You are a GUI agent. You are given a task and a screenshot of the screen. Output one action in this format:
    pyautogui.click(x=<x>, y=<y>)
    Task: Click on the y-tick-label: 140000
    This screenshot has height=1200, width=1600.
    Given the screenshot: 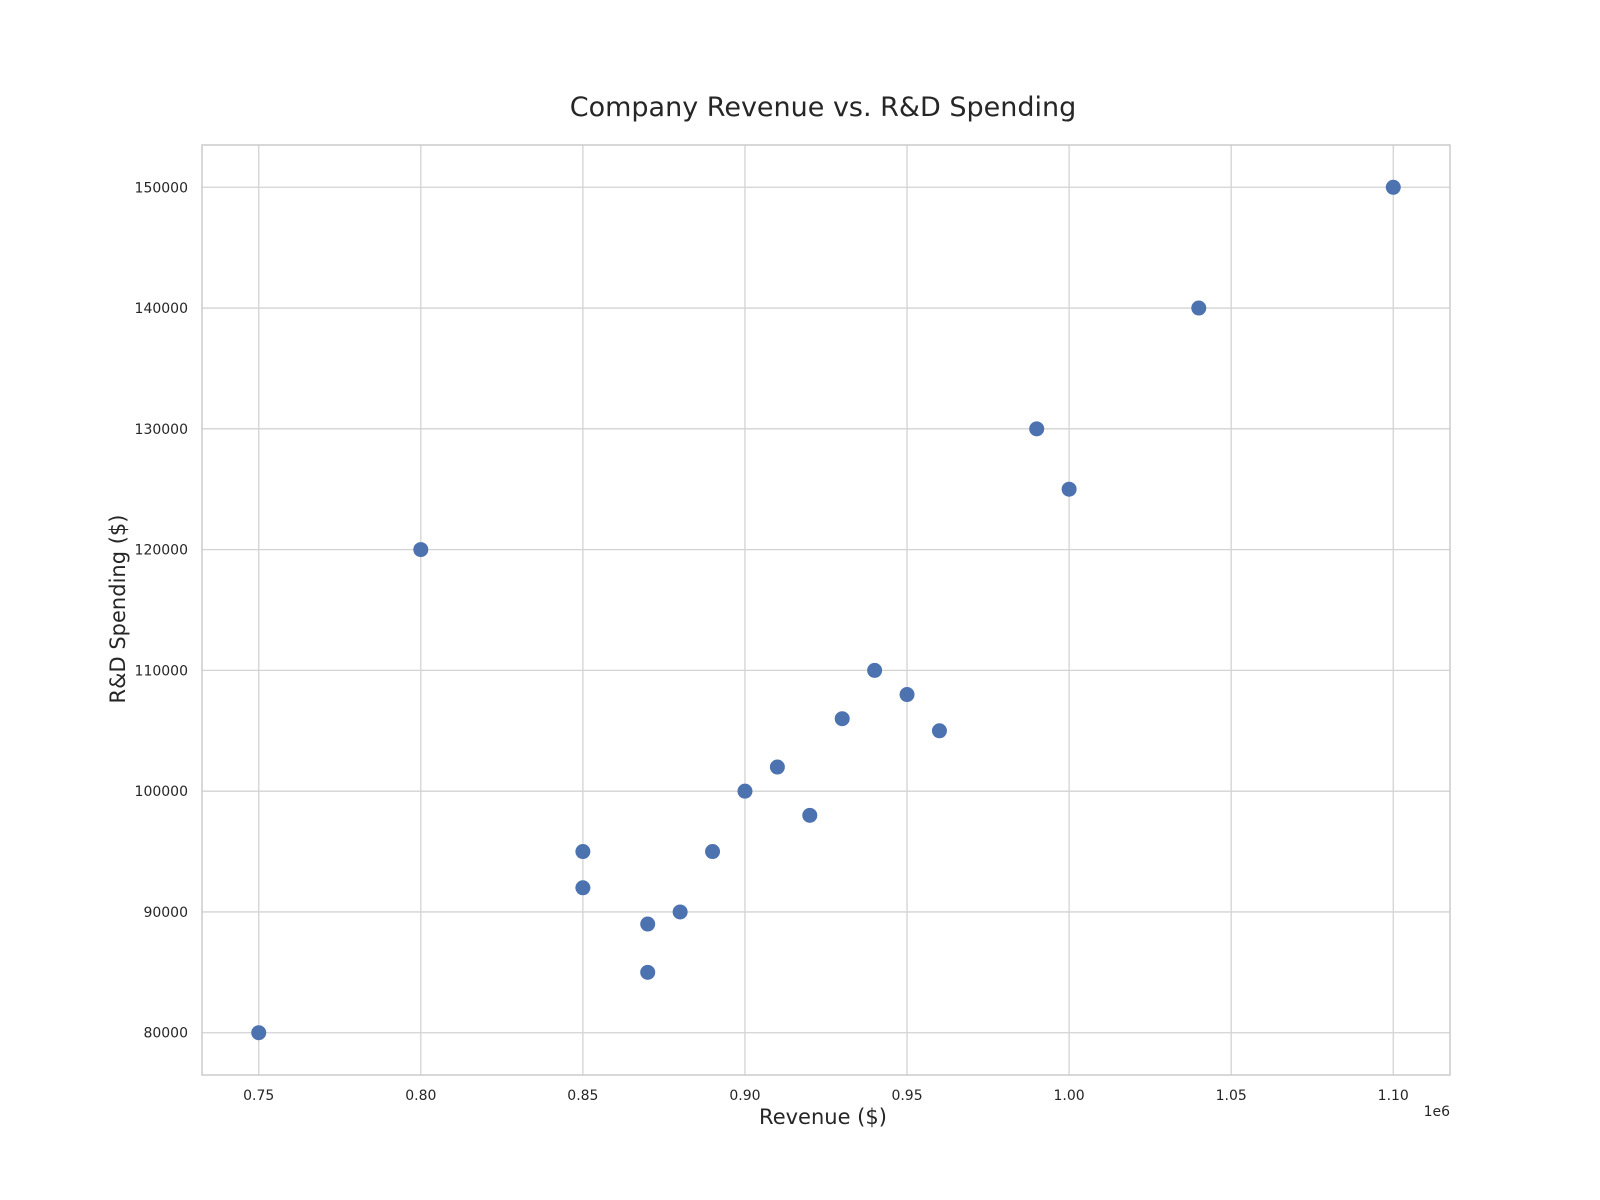 What is the action you would take?
    pyautogui.click(x=161, y=309)
    